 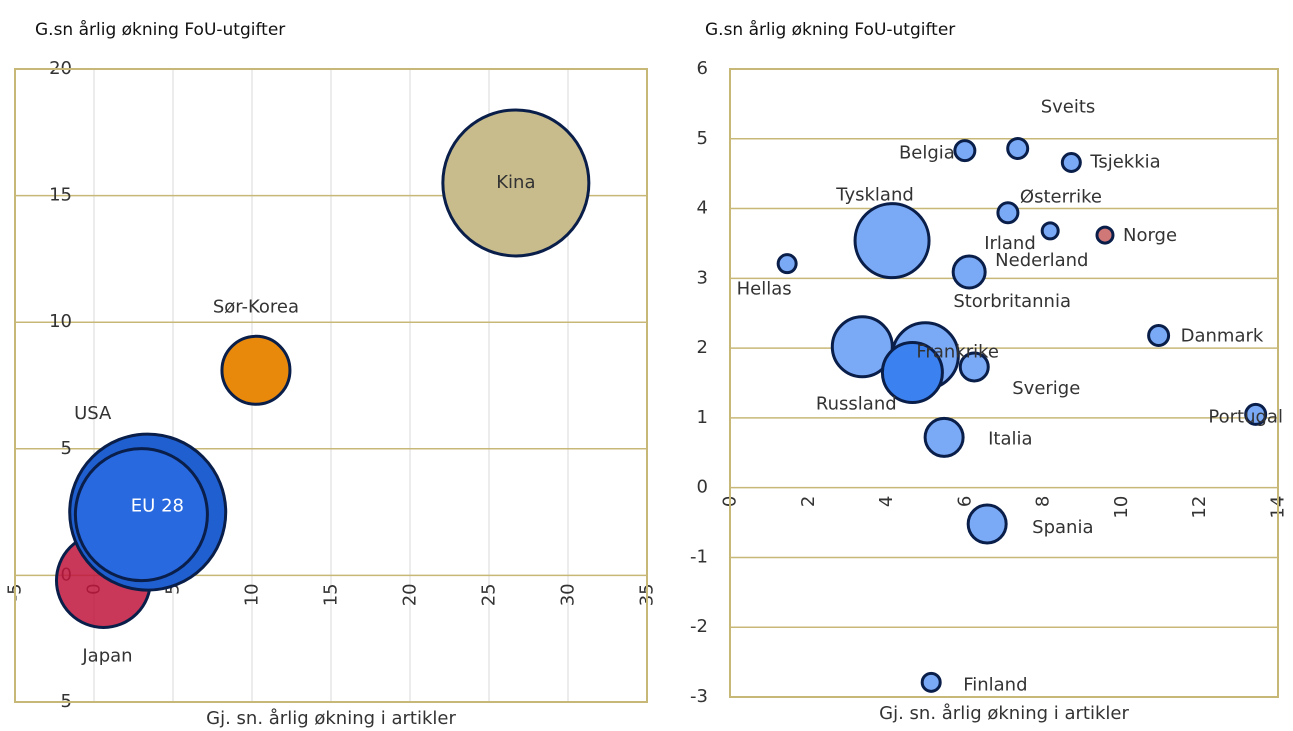 What do you see at coordinates (410, 594) in the screenshot?
I see `x-tick-label: 20` at bounding box center [410, 594].